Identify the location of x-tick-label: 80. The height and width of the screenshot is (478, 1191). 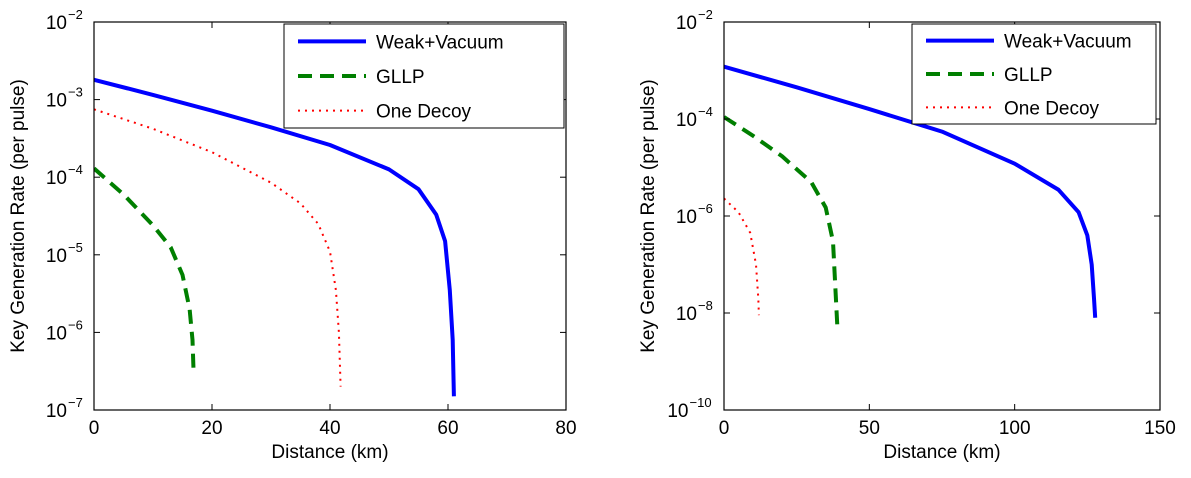
(565, 428).